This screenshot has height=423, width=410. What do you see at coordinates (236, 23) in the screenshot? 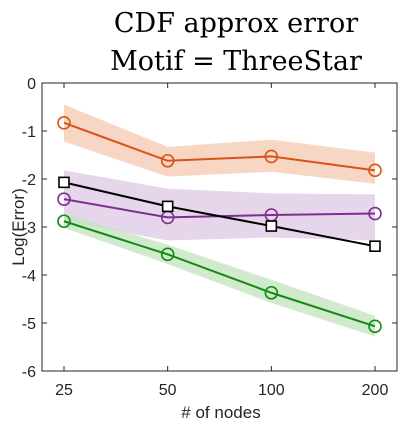
I see `chart-title-line-1: CDF approx error` at bounding box center [236, 23].